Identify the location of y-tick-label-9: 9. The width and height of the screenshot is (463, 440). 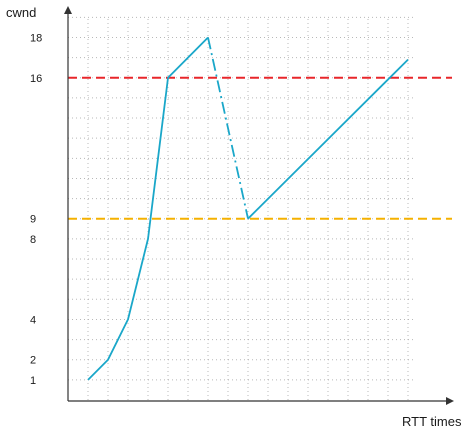
(33, 220).